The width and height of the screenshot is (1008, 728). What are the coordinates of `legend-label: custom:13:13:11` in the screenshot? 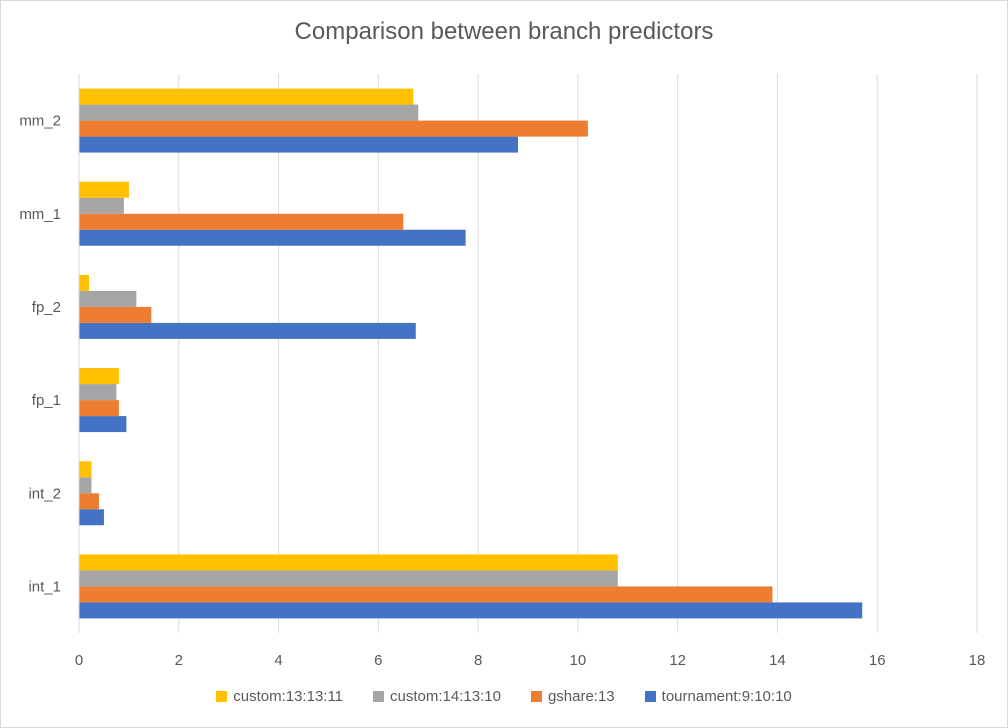 It's located at (288, 696).